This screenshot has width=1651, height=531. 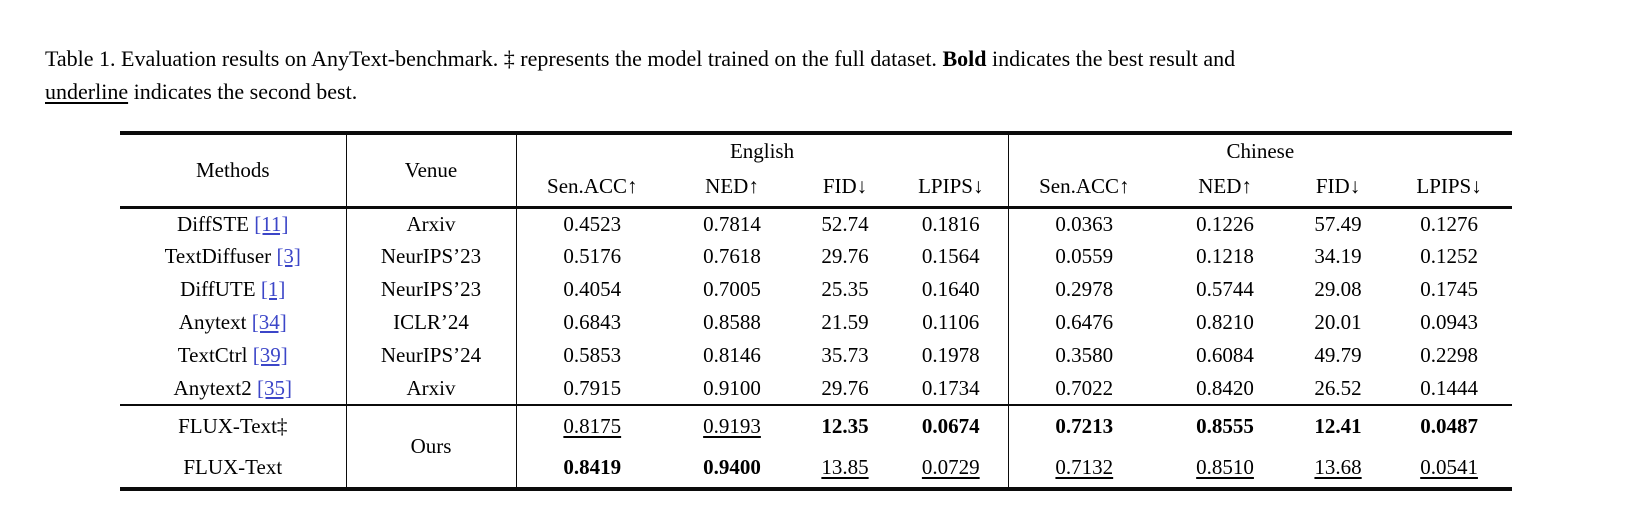 What do you see at coordinates (592, 185) in the screenshot?
I see `header-sen-acc-english: Sen.ACC↑` at bounding box center [592, 185].